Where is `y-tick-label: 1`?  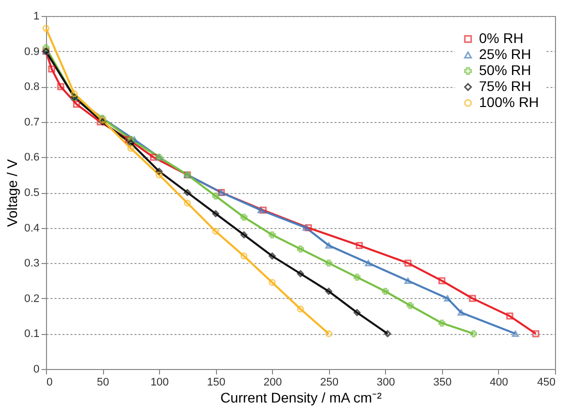 y-tick-label: 1 is located at coordinates (36, 16).